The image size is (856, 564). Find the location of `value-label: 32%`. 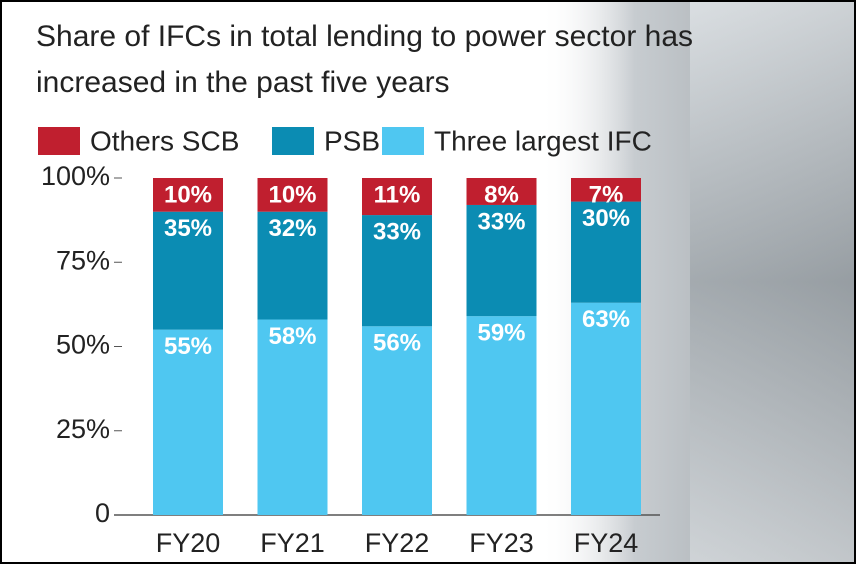

value-label: 32% is located at coordinates (292, 228).